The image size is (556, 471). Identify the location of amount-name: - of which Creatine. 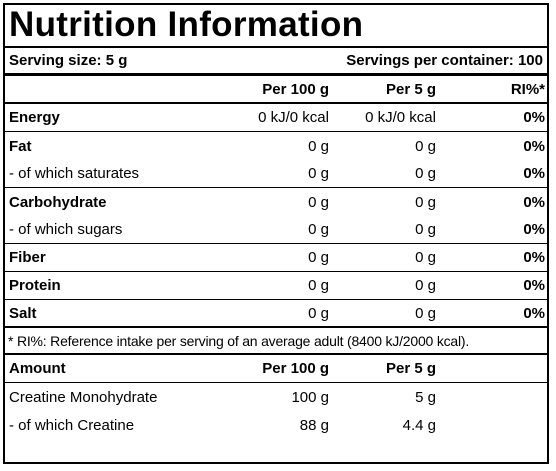
(72, 425).